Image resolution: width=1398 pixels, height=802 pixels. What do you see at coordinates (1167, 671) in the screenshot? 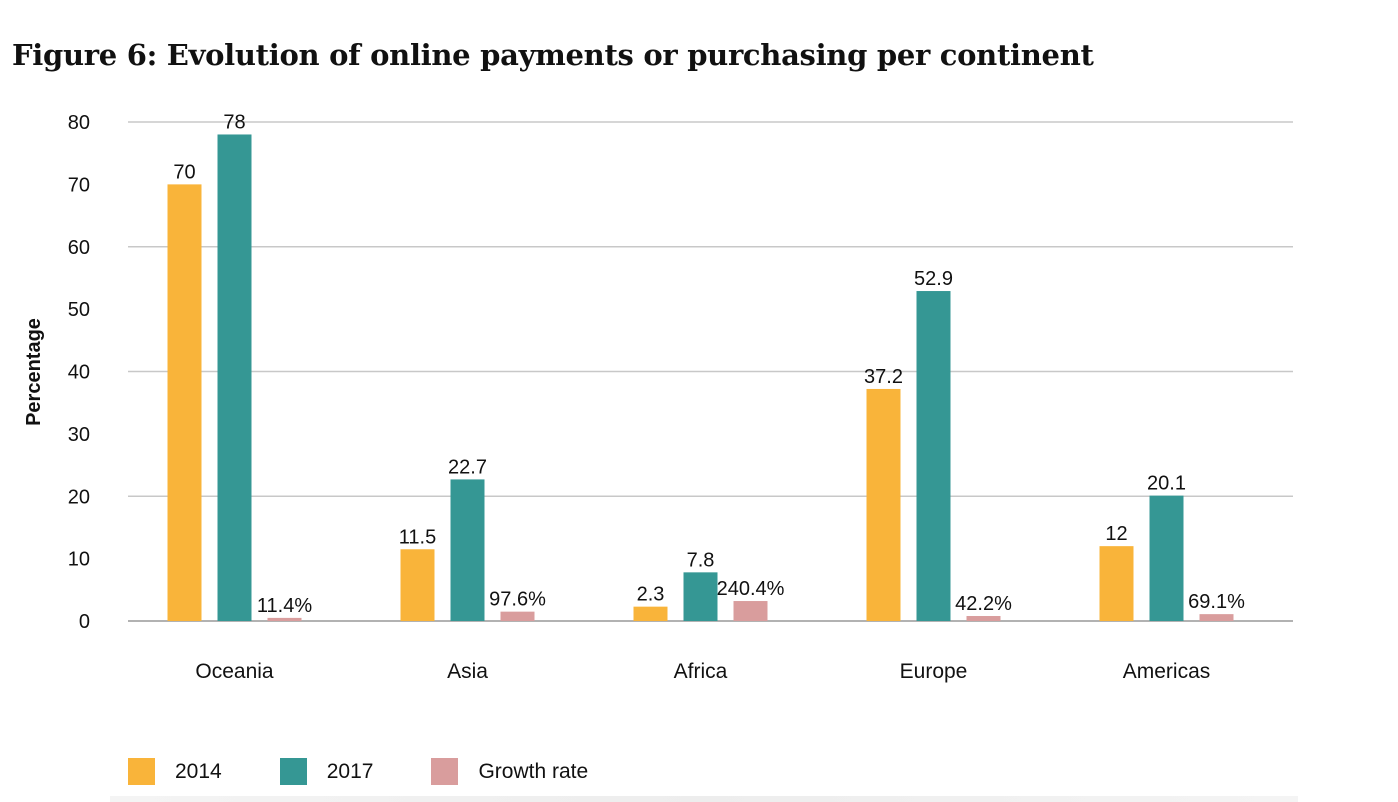
I see `x-tick-label: Americas` at bounding box center [1167, 671].